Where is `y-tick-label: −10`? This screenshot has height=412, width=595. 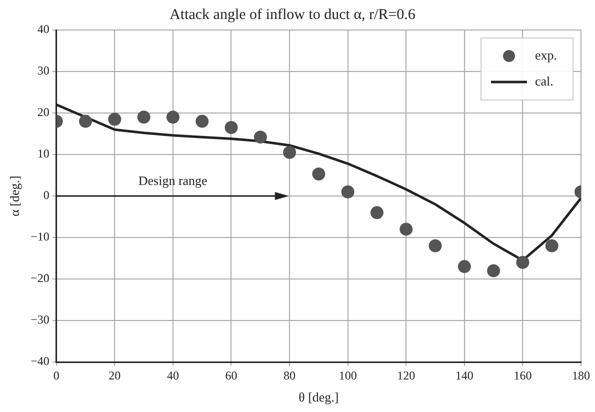
y-tick-label: −10 is located at coordinates (40, 237).